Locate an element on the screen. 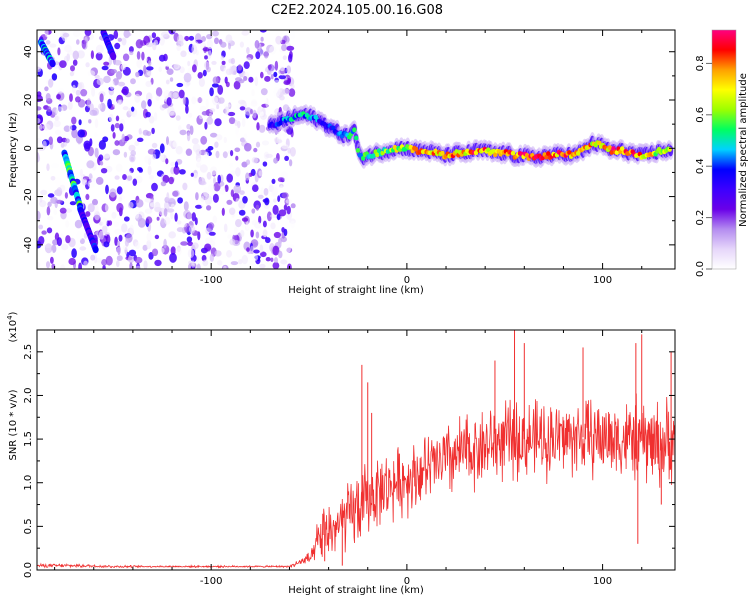 The width and height of the screenshot is (750, 600). y-tick-label: 1.5 is located at coordinates (28, 439).